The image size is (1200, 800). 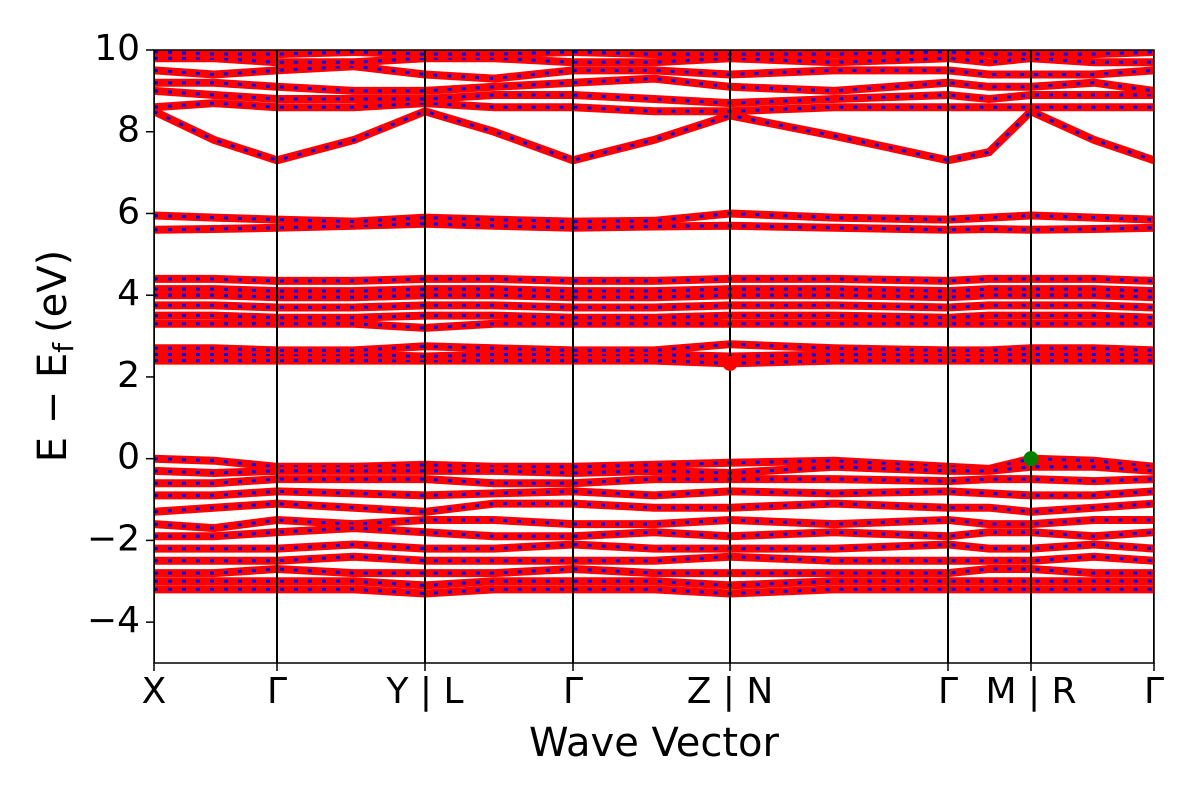 What do you see at coordinates (128, 293) in the screenshot?
I see `y-tick-label: 4` at bounding box center [128, 293].